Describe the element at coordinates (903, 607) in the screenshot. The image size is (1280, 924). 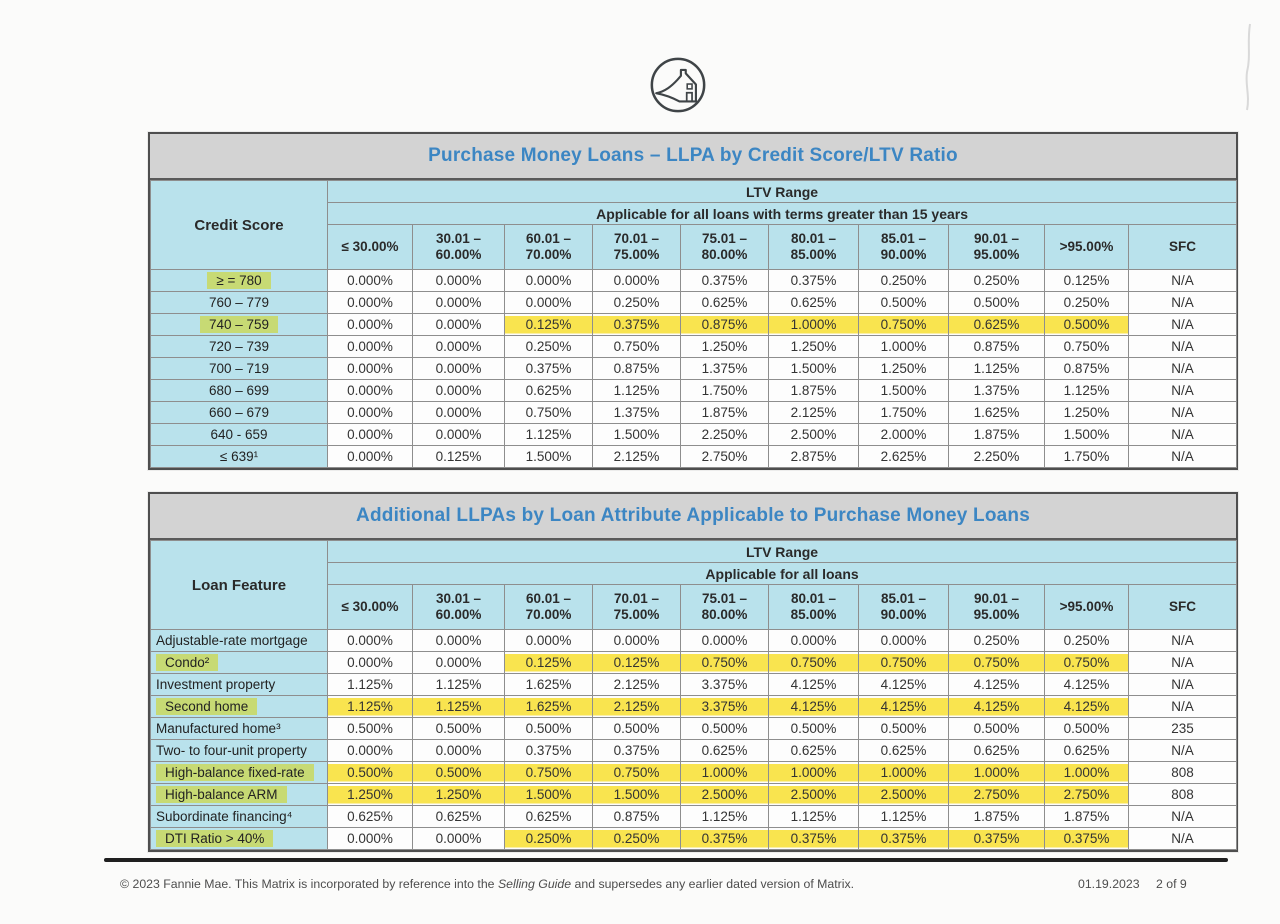
I see `column-header: 85.01 – 90.00%` at that location.